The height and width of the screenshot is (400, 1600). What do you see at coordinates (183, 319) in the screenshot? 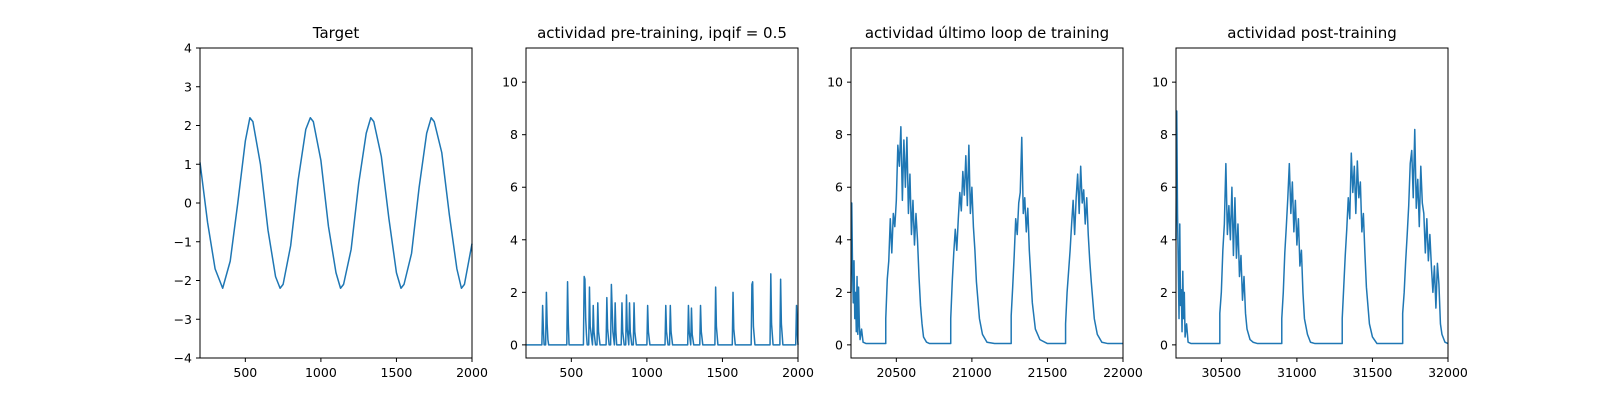
I see `y-tick-label: −3` at bounding box center [183, 319].